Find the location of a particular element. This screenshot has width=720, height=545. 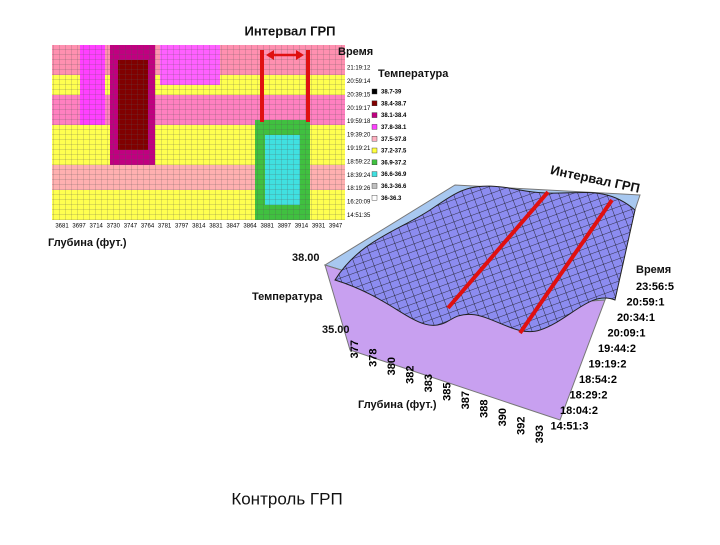

depth-label: 3881 is located at coordinates (268, 227).